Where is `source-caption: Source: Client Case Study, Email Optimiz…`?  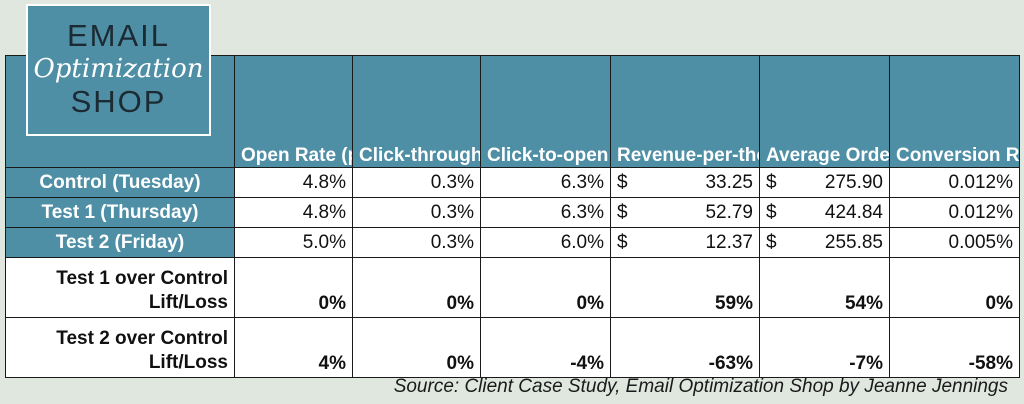 source-caption: Source: Client Case Study, Email Optimiz… is located at coordinates (700, 386).